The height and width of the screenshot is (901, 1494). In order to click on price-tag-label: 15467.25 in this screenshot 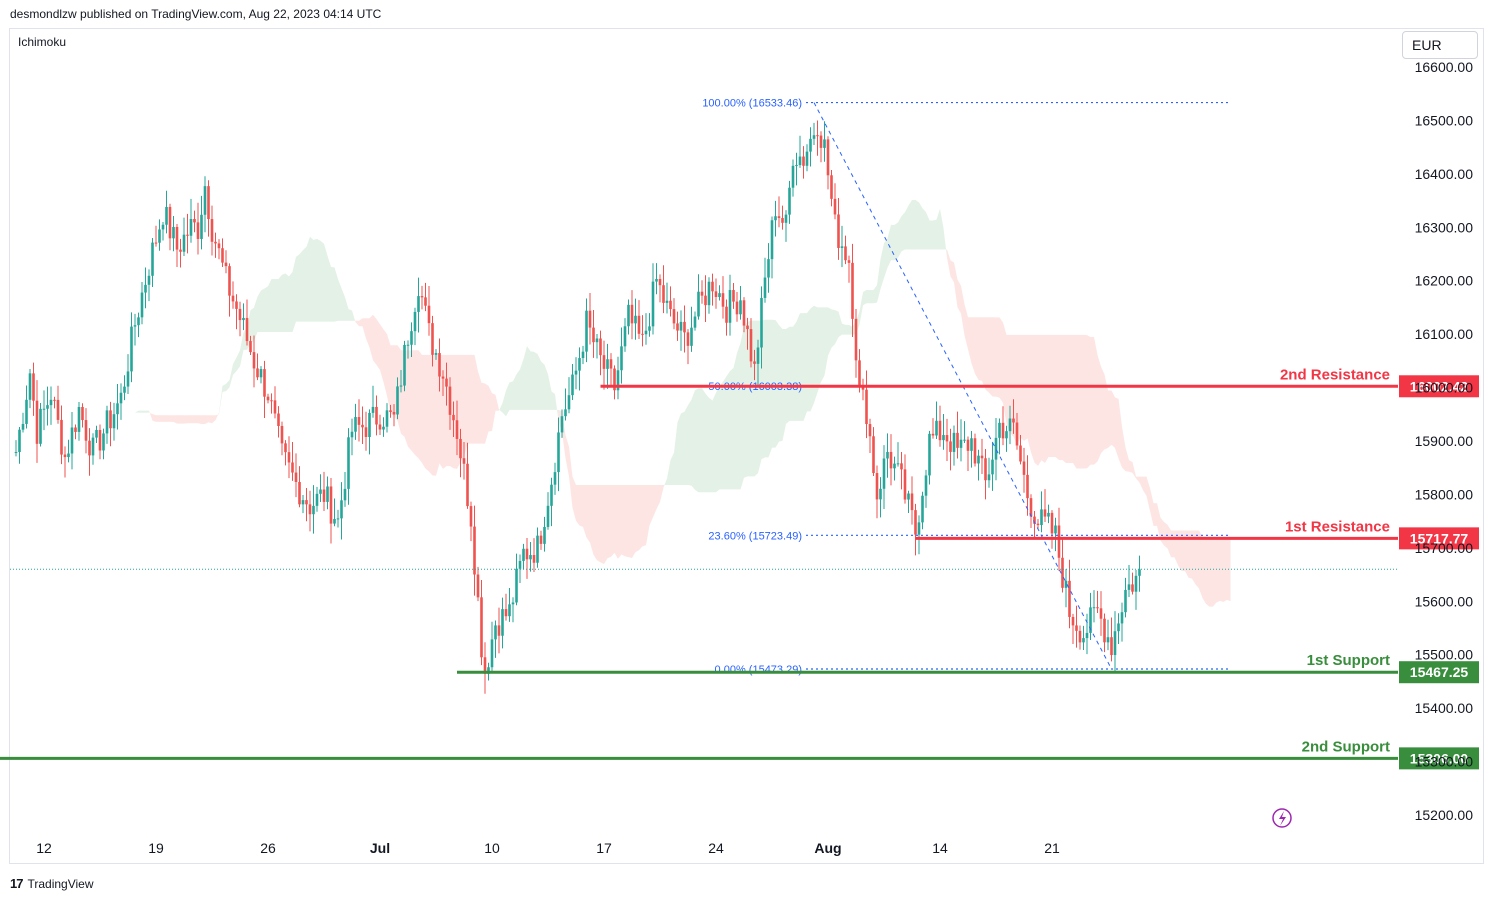, I will do `click(1439, 672)`.